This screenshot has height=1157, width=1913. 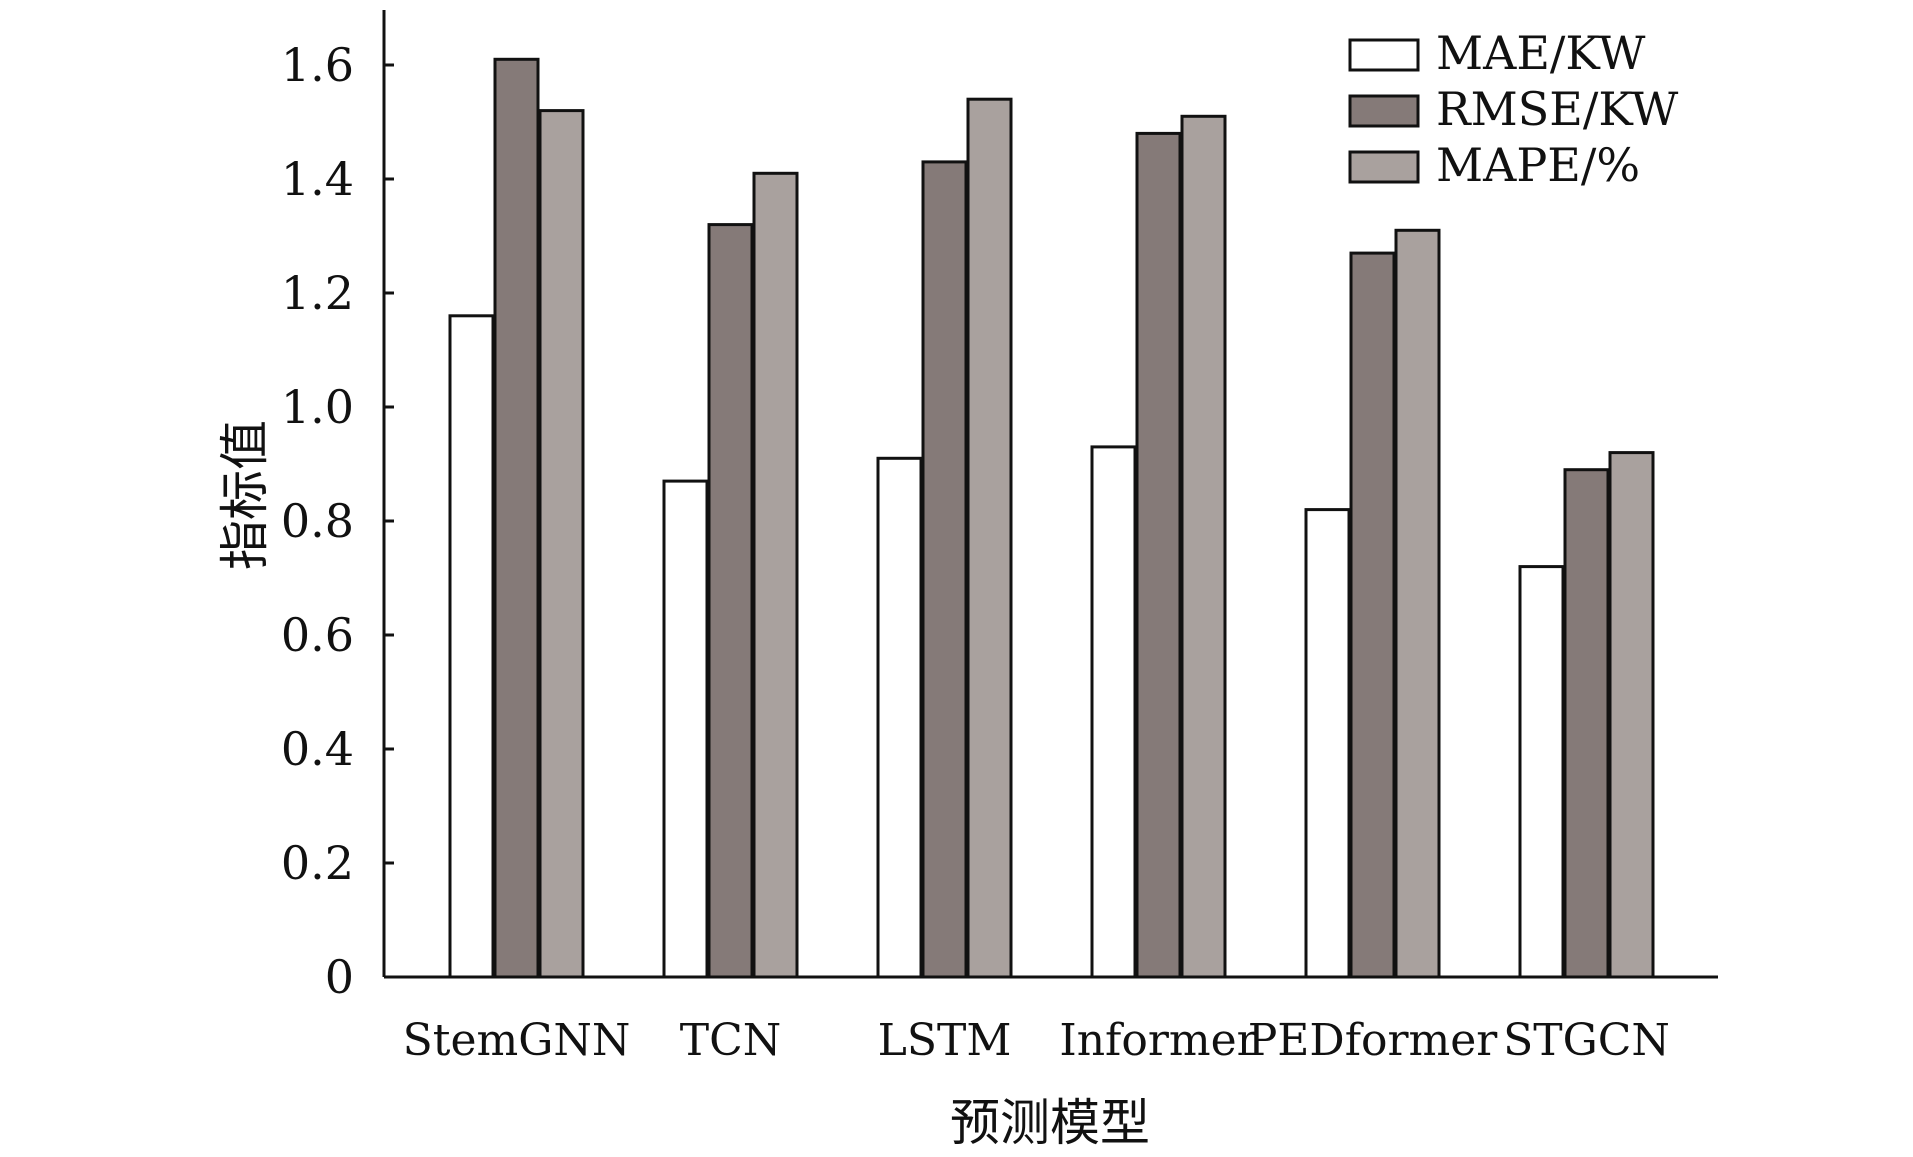 I want to click on bar-pedformer-mae, so click(x=1327, y=743).